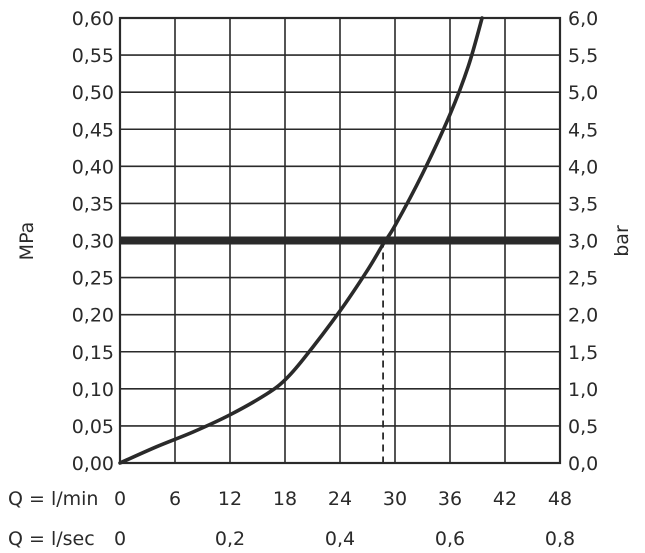  I want to click on y-tick-label-11: 0,55, so click(93, 56).